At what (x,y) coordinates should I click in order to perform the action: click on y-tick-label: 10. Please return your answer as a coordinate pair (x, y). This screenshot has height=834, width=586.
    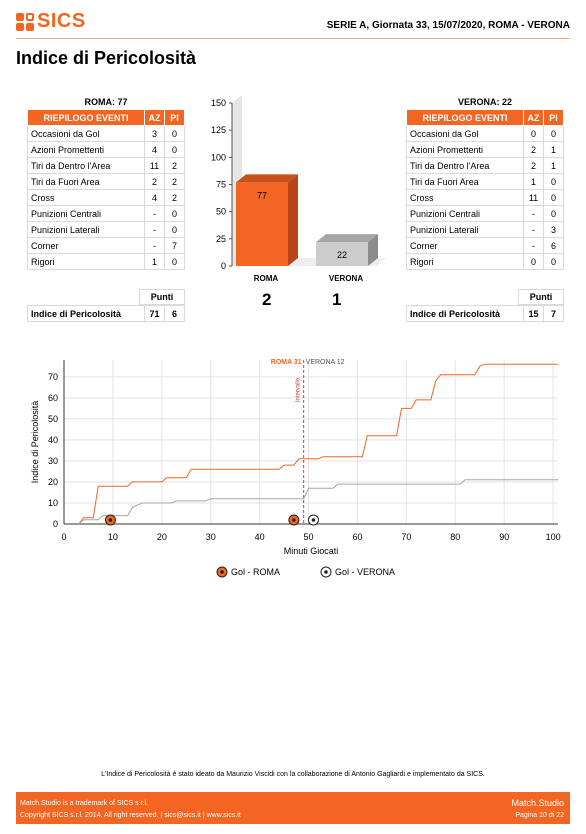
    Looking at the image, I should click on (53, 503).